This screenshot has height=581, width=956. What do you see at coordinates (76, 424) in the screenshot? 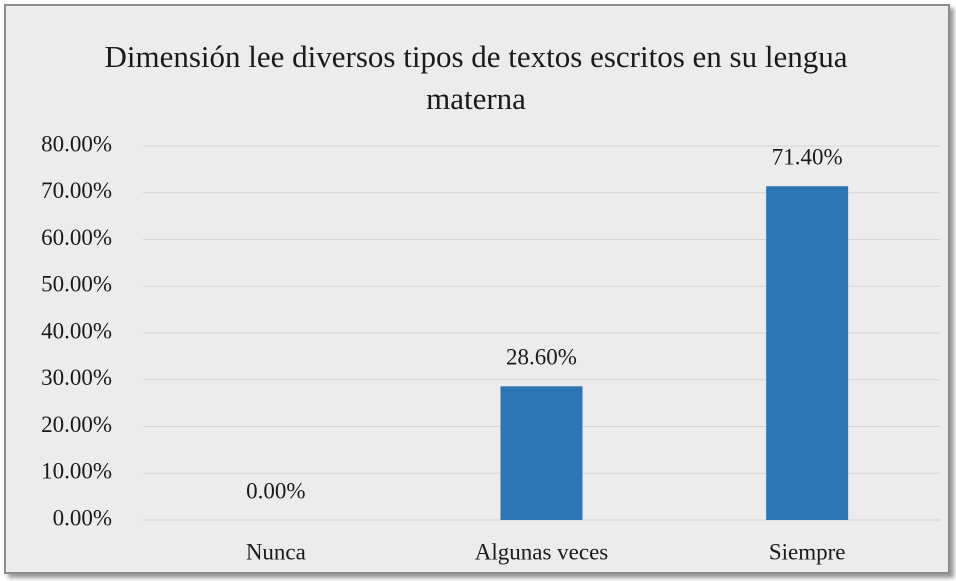
I see `y-tick-label: 20.00%` at bounding box center [76, 424].